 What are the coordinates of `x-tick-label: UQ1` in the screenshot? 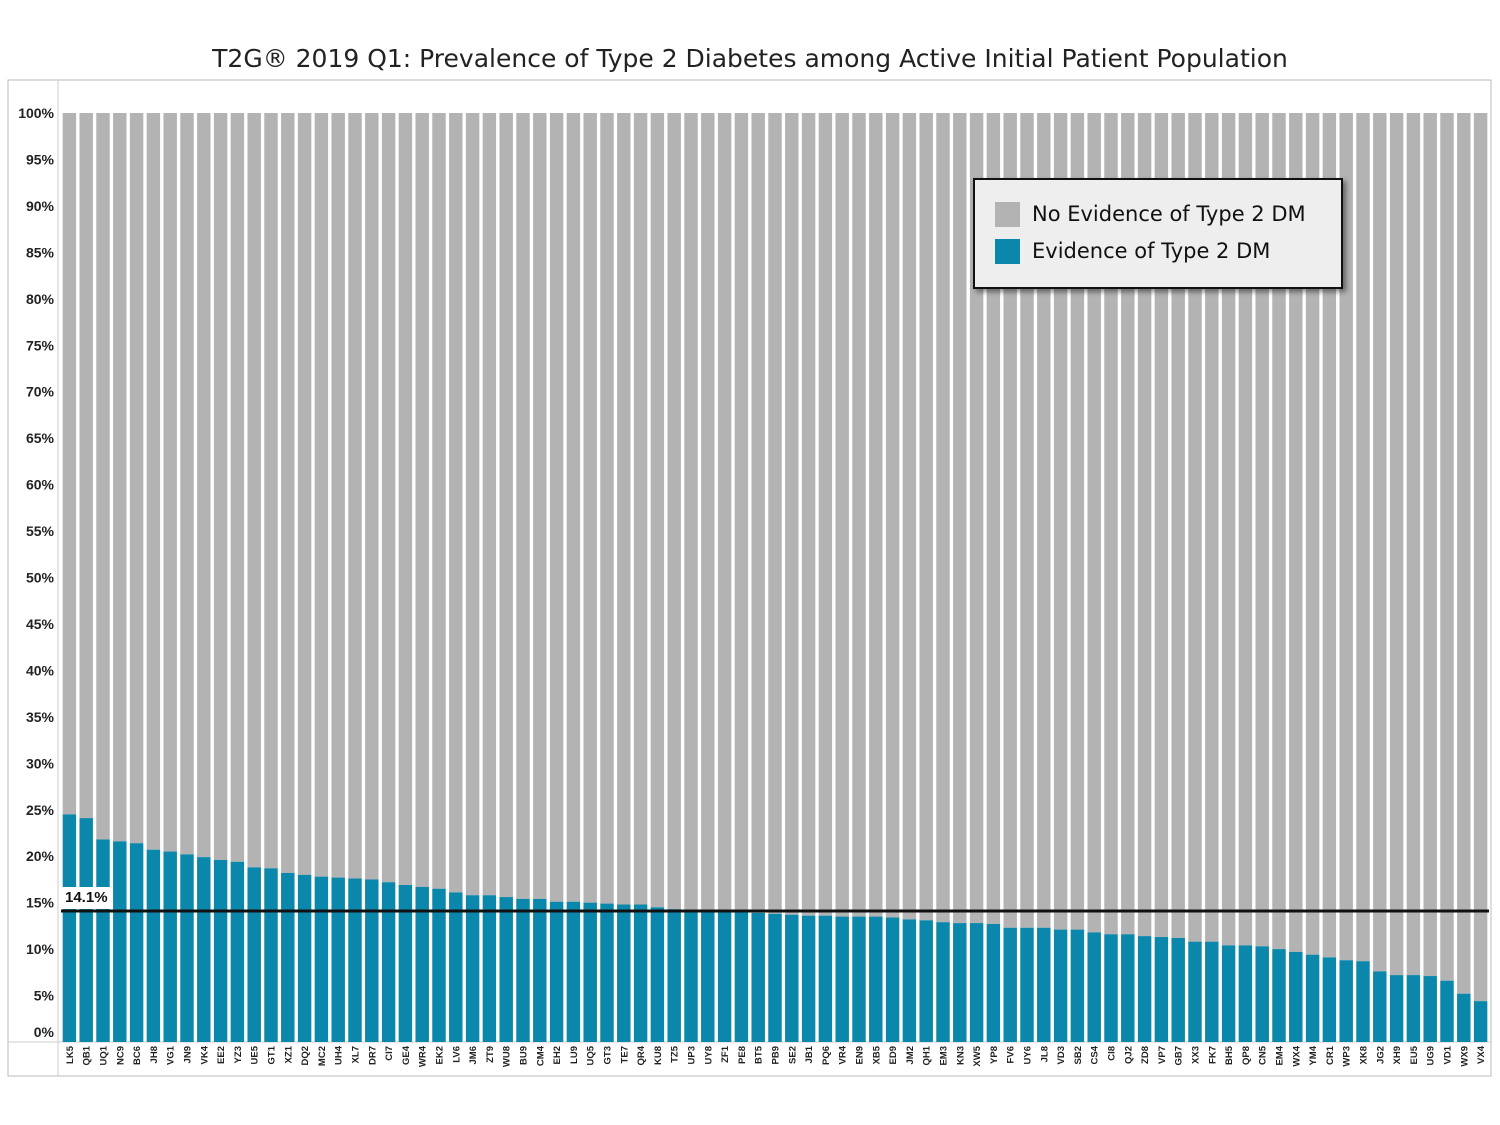 It's located at (104, 1055).